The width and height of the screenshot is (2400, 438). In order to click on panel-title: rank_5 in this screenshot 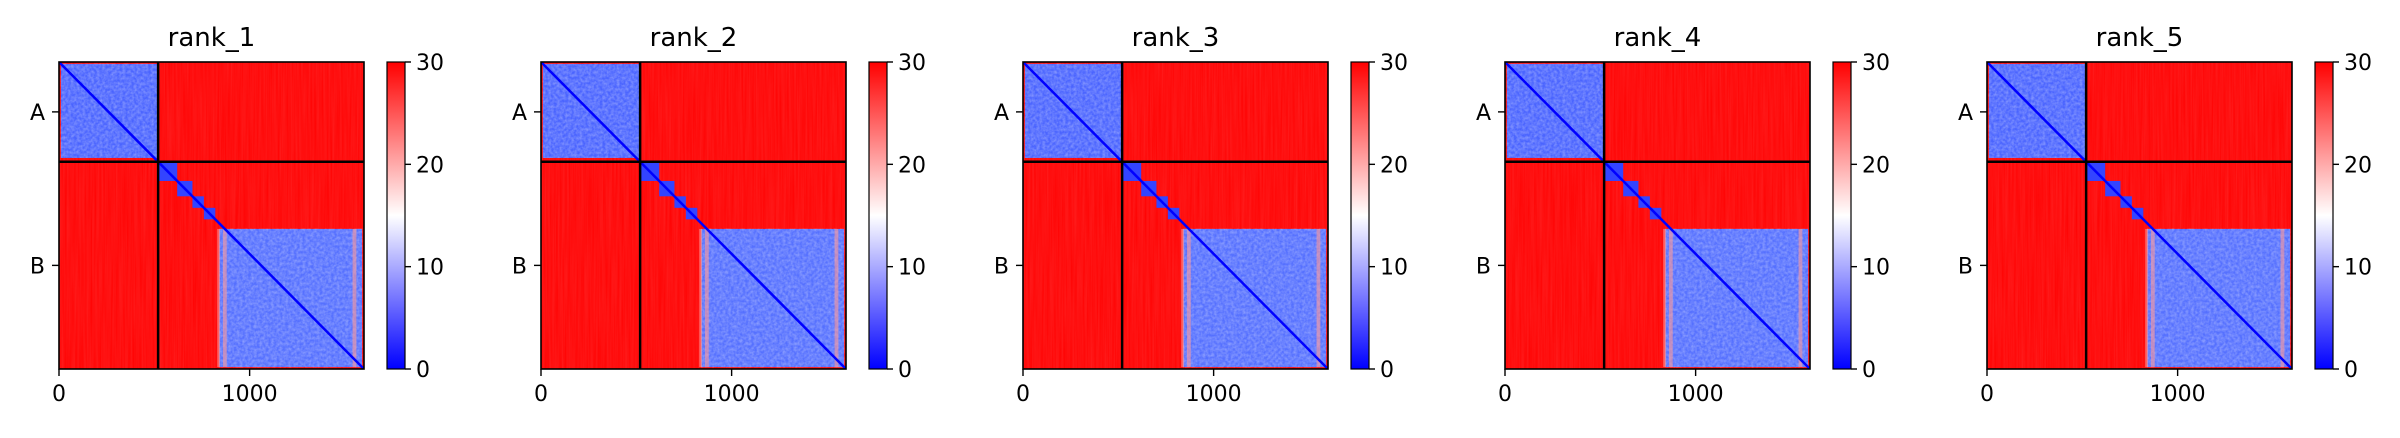, I will do `click(2140, 38)`.